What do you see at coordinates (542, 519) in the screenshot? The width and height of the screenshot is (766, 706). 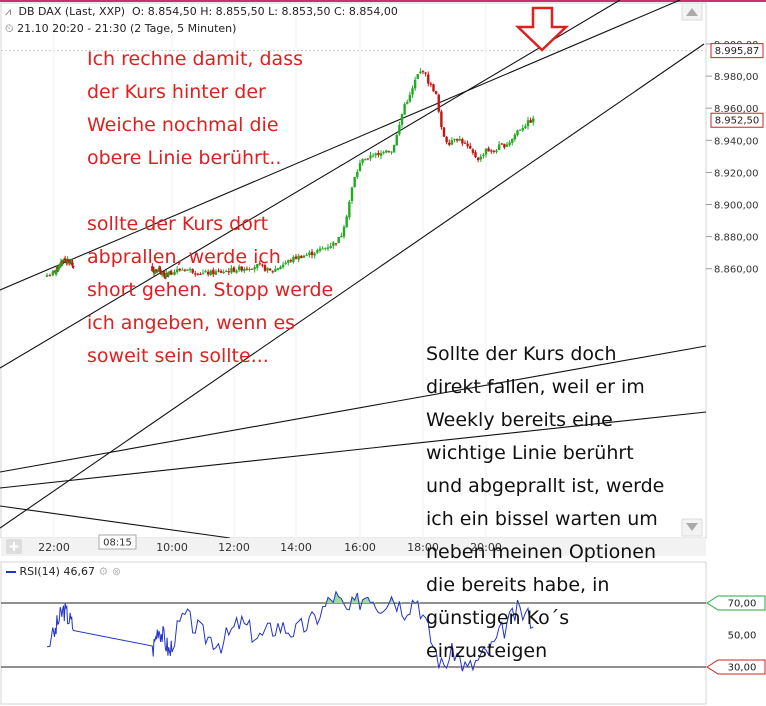 I see `annotation-line: ich ein bissel warten um` at bounding box center [542, 519].